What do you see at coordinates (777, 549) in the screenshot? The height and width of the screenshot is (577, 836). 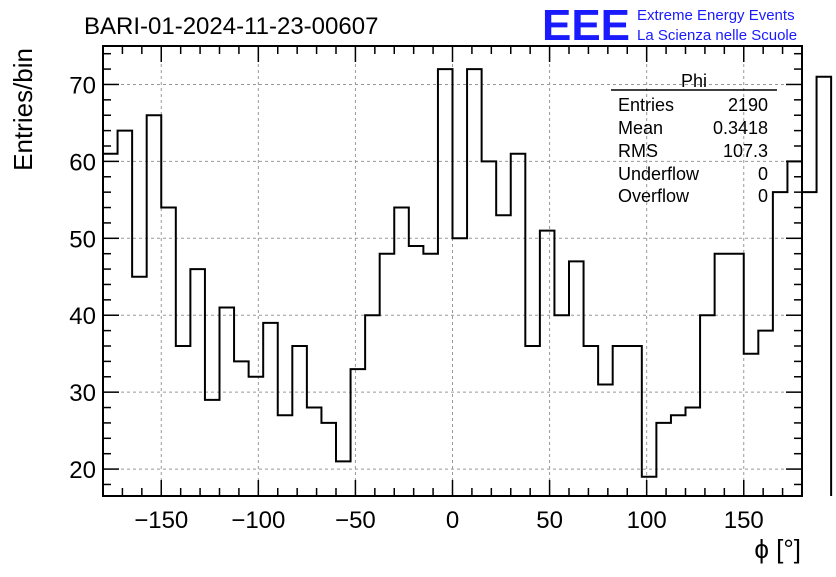 I see `x-axis-label: ϕ [°]` at bounding box center [777, 549].